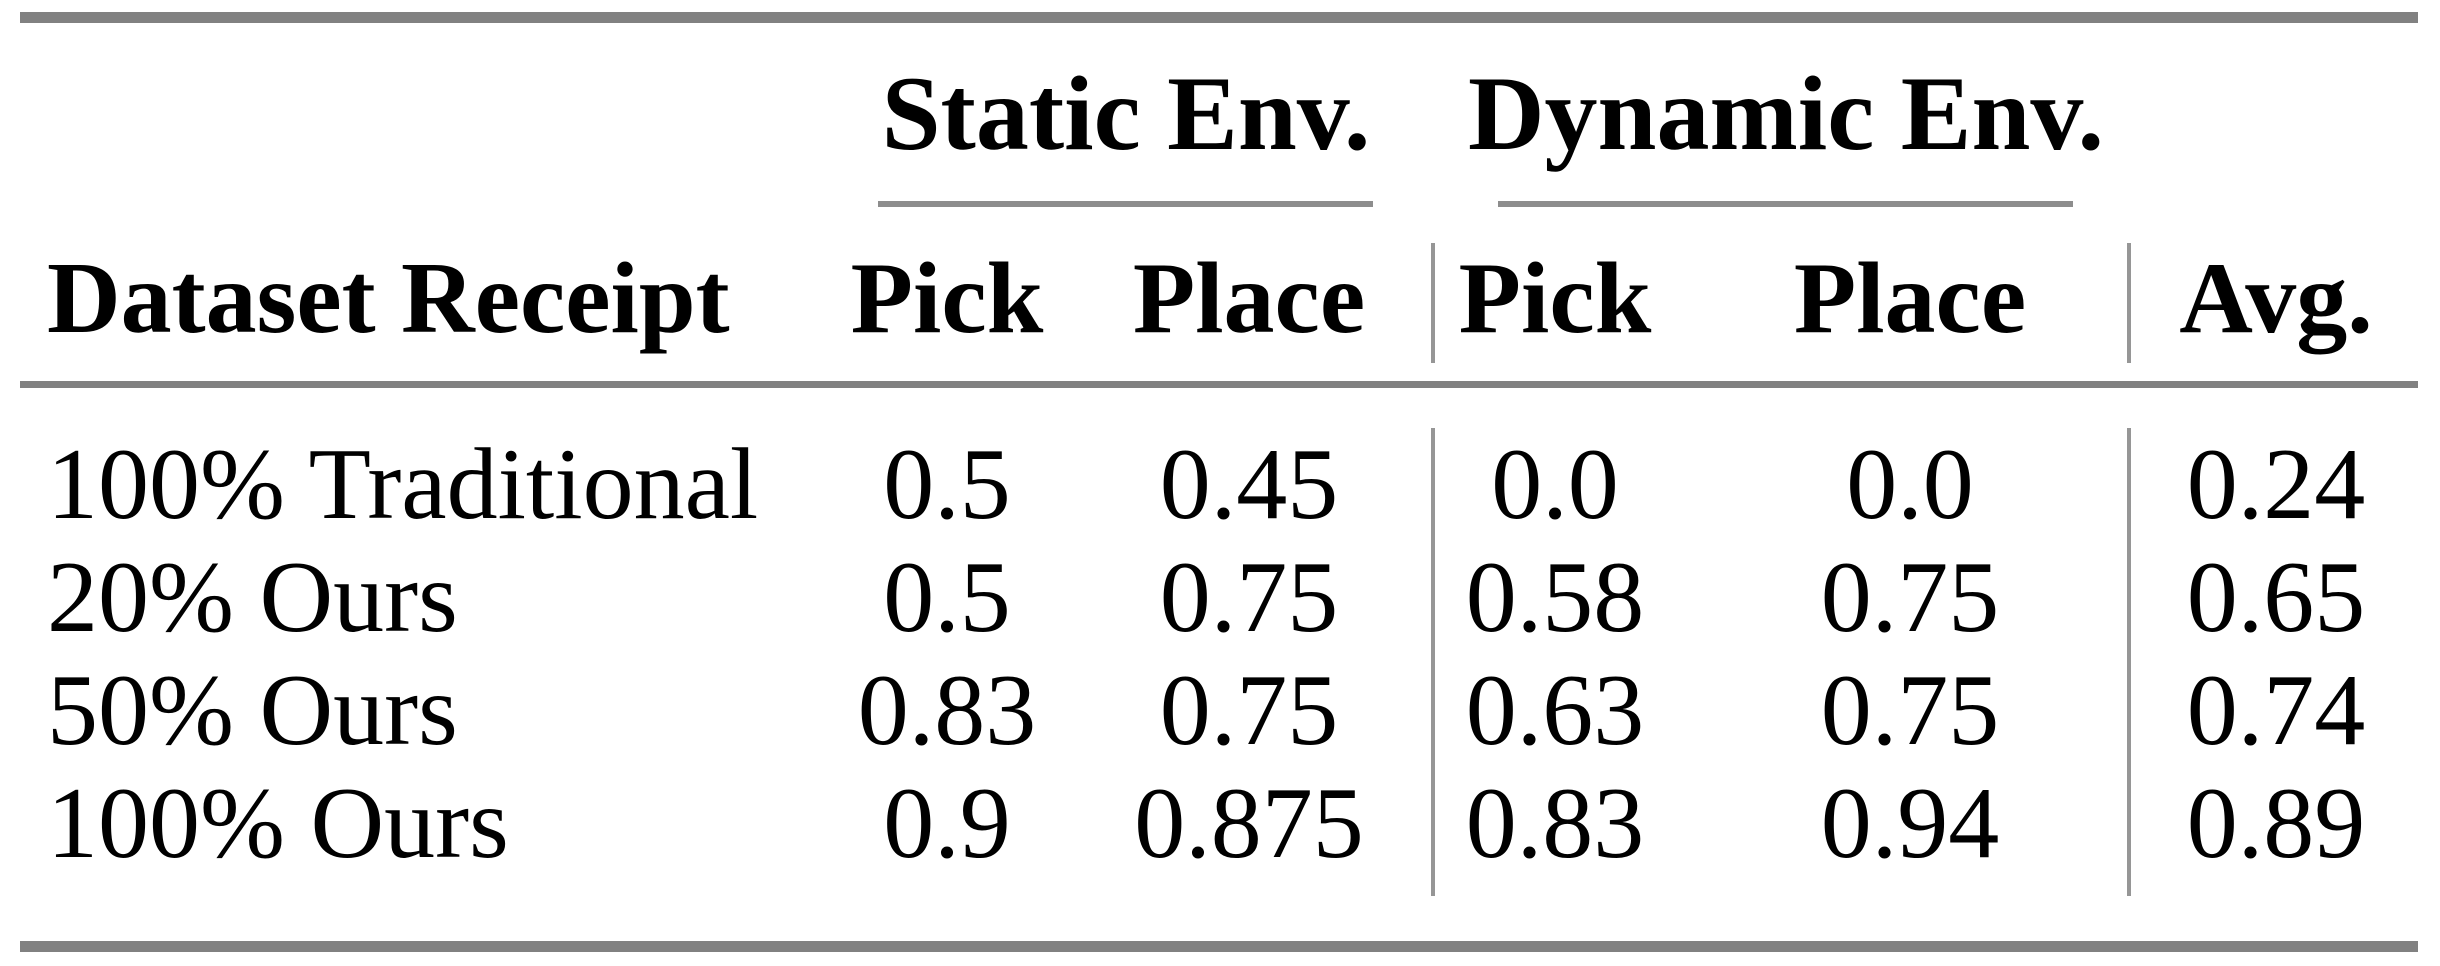 The image size is (2440, 966). Describe the element at coordinates (1219, 17) in the screenshot. I see `table-top-rule` at that location.